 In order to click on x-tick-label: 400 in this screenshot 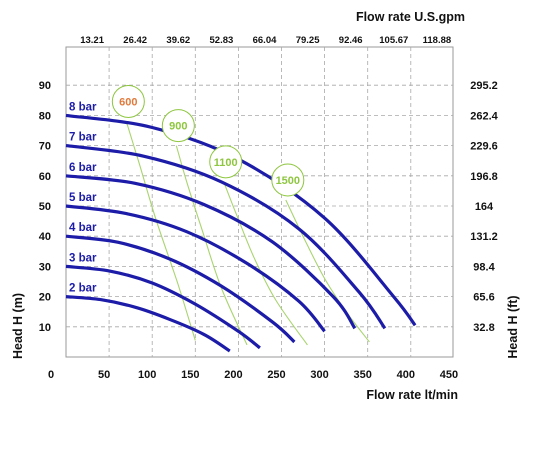, I will do `click(406, 375)`.